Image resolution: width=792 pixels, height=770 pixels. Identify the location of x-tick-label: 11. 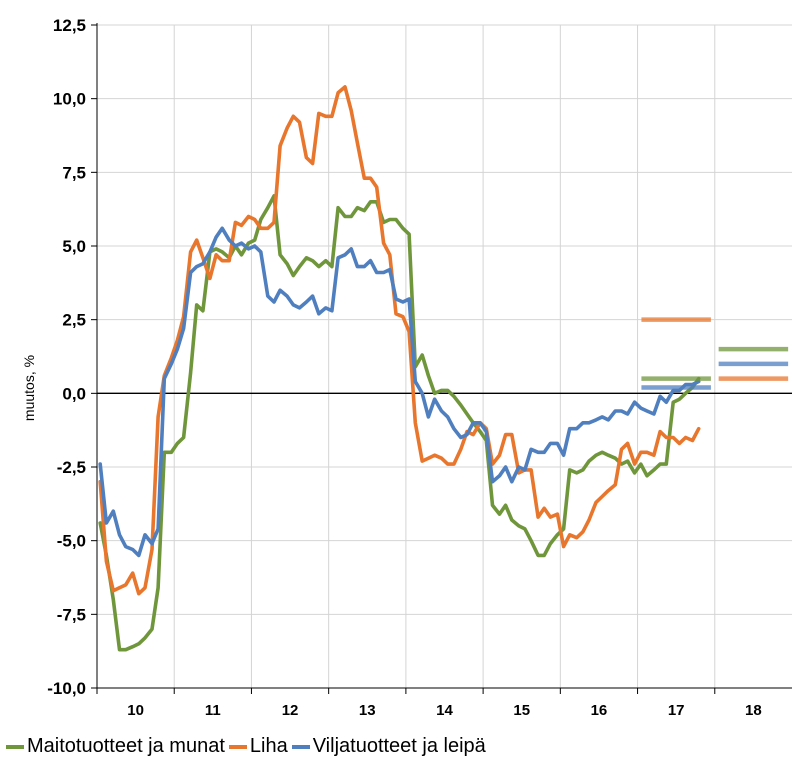
(213, 710).